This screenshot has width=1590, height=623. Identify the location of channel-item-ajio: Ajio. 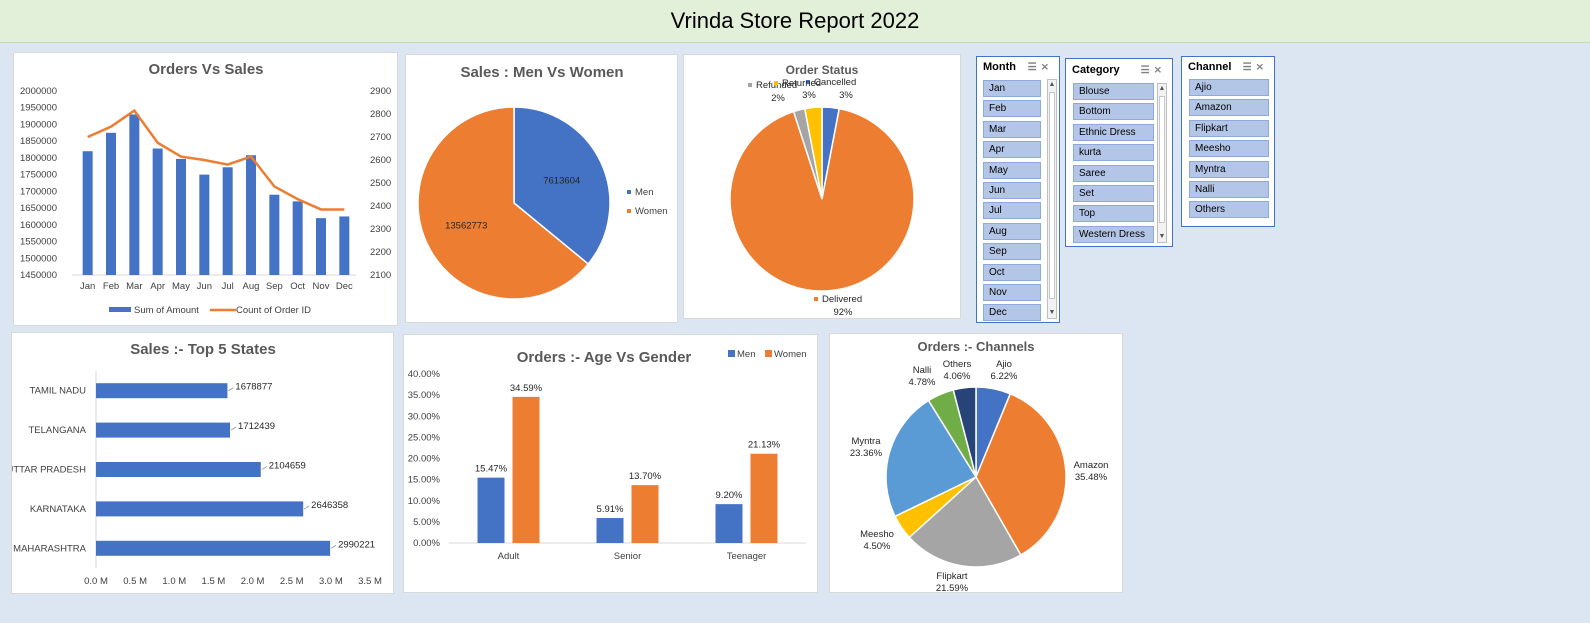
(1229, 87).